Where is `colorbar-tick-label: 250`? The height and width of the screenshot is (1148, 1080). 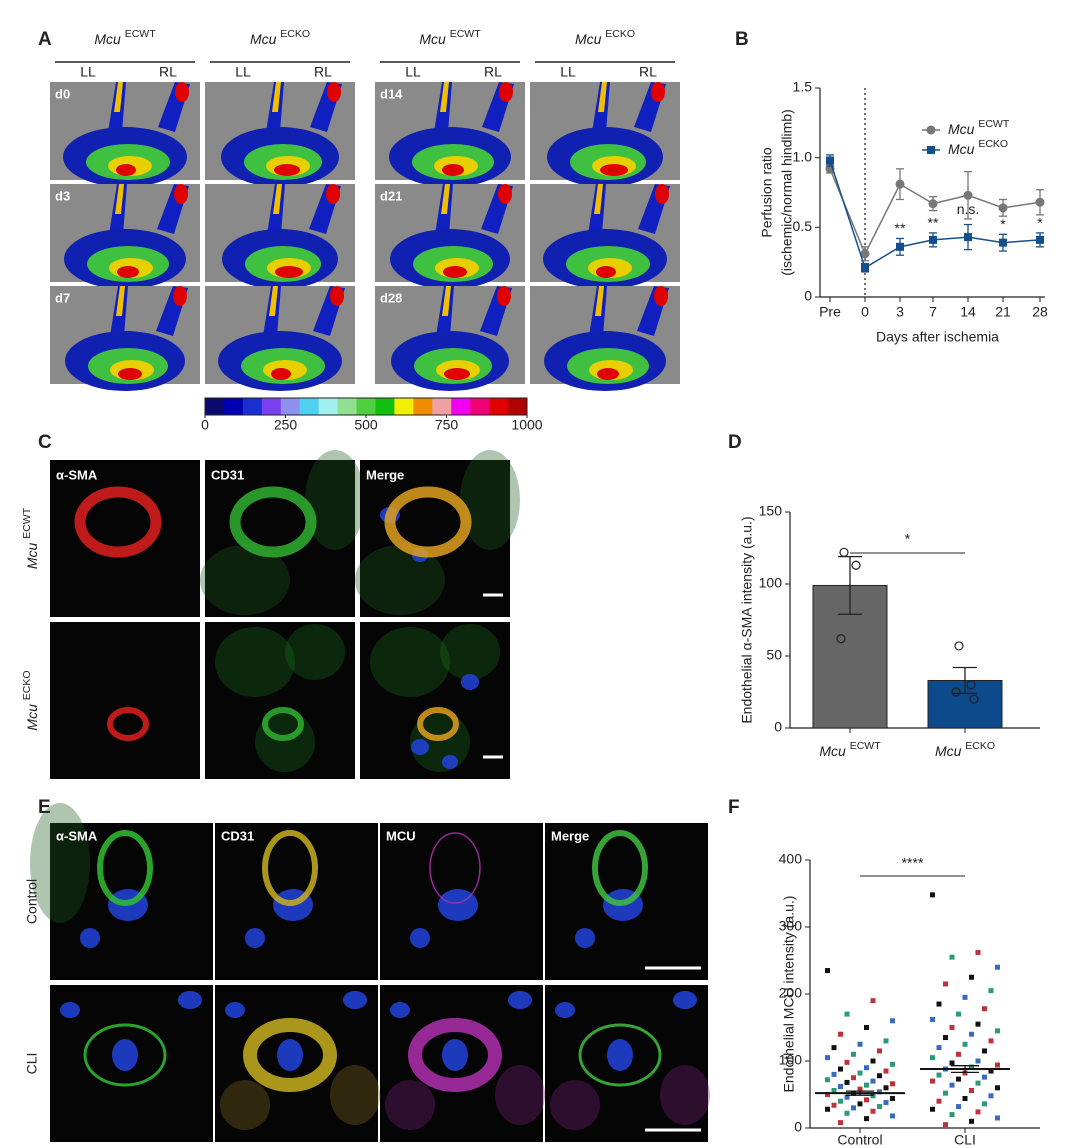
colorbar-tick-label: 250 is located at coordinates (286, 425).